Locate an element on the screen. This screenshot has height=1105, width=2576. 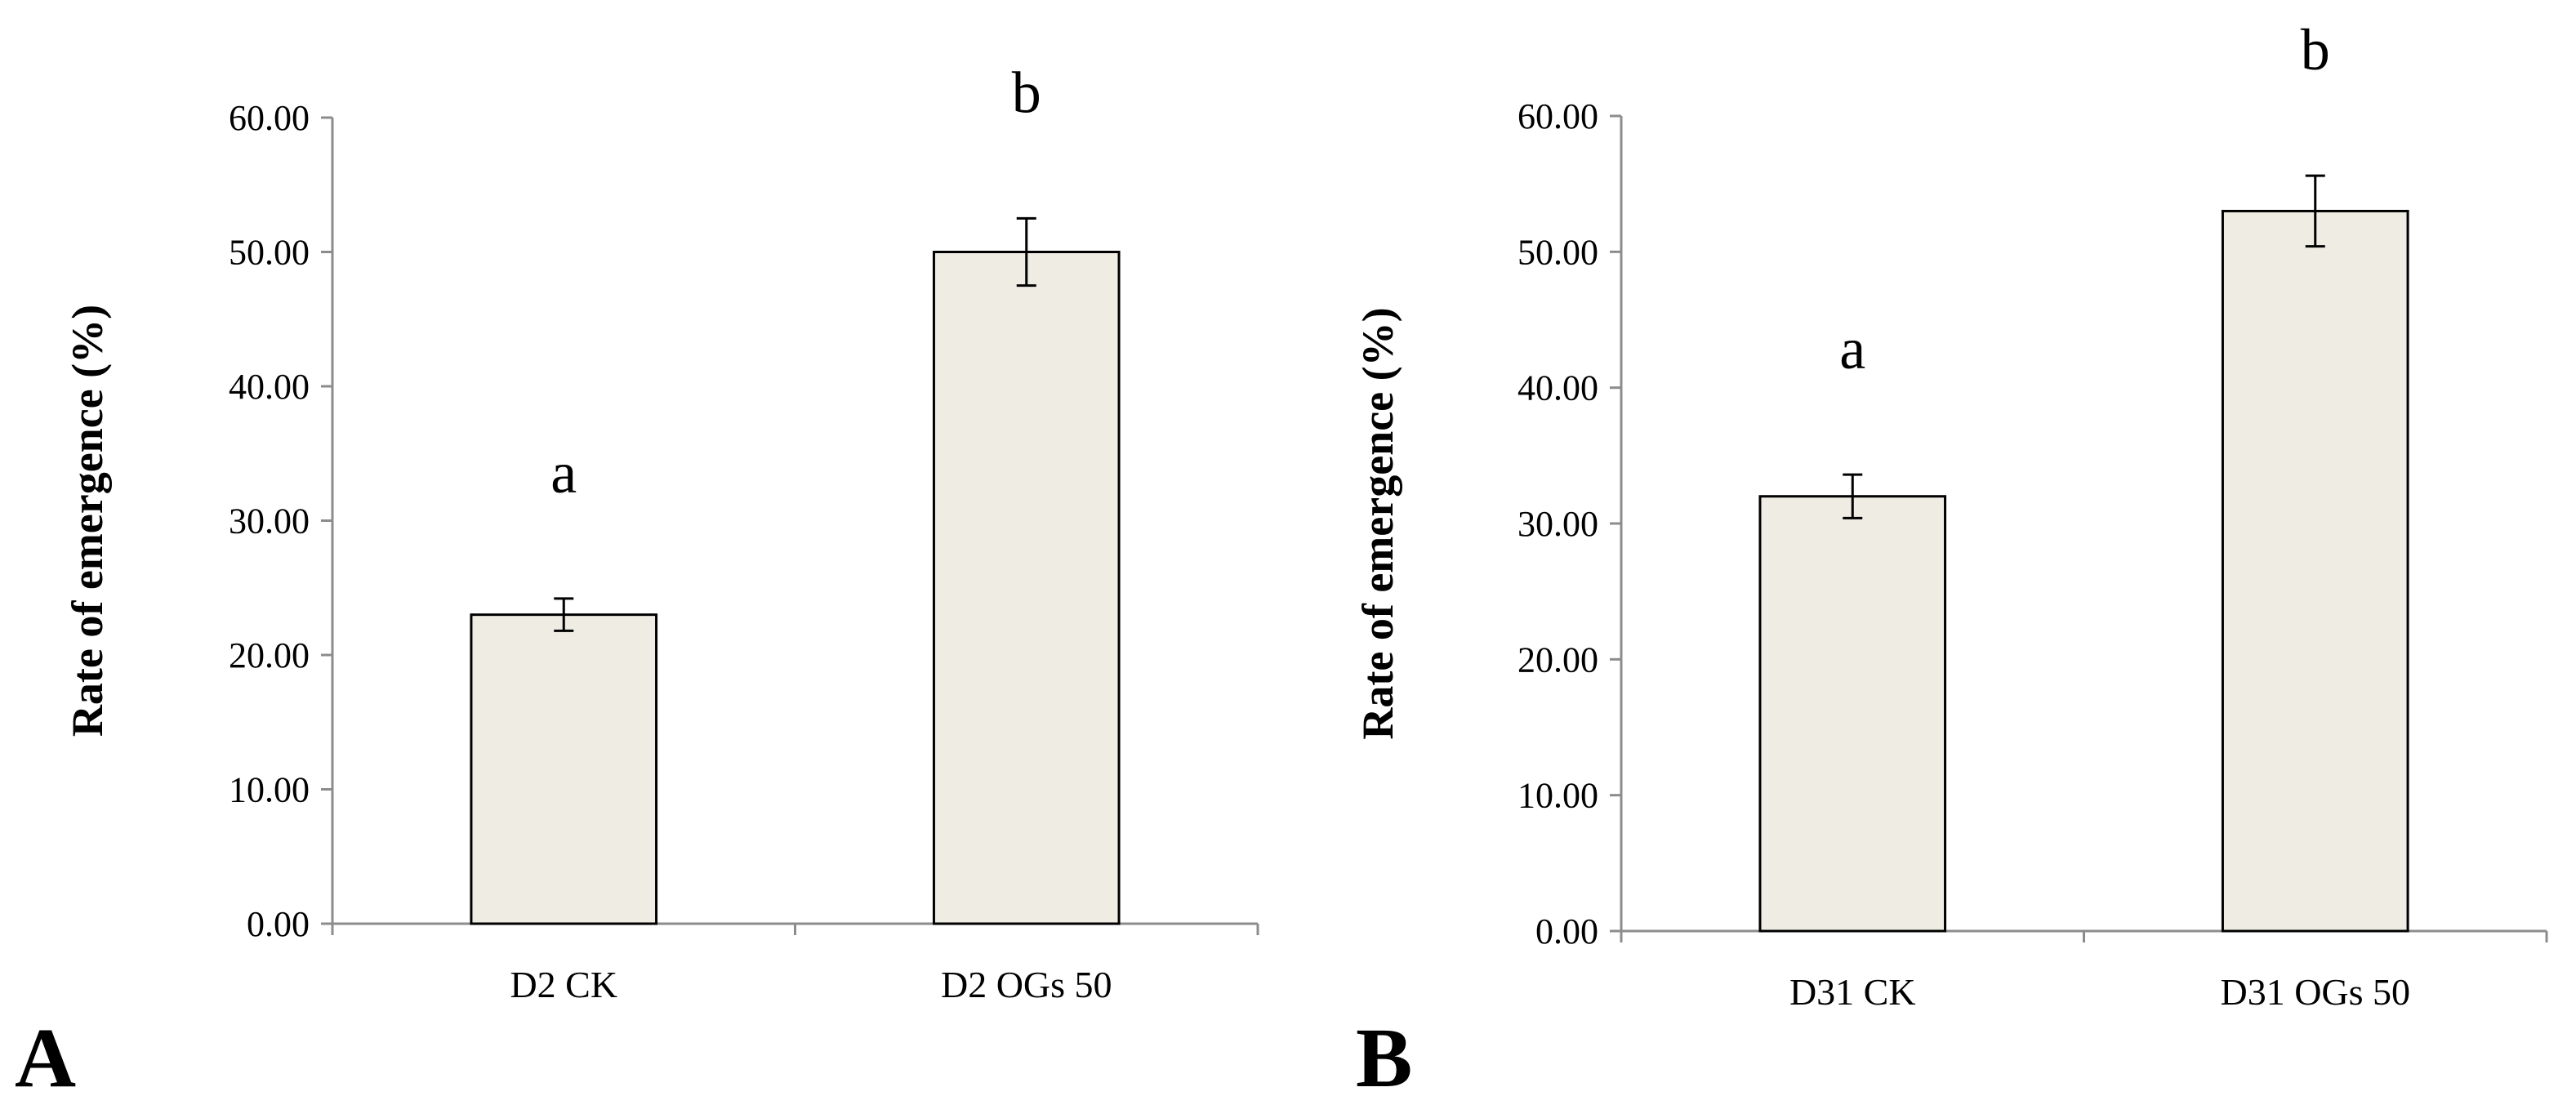
x-category-label: D31 OGs 50 is located at coordinates (2315, 992).